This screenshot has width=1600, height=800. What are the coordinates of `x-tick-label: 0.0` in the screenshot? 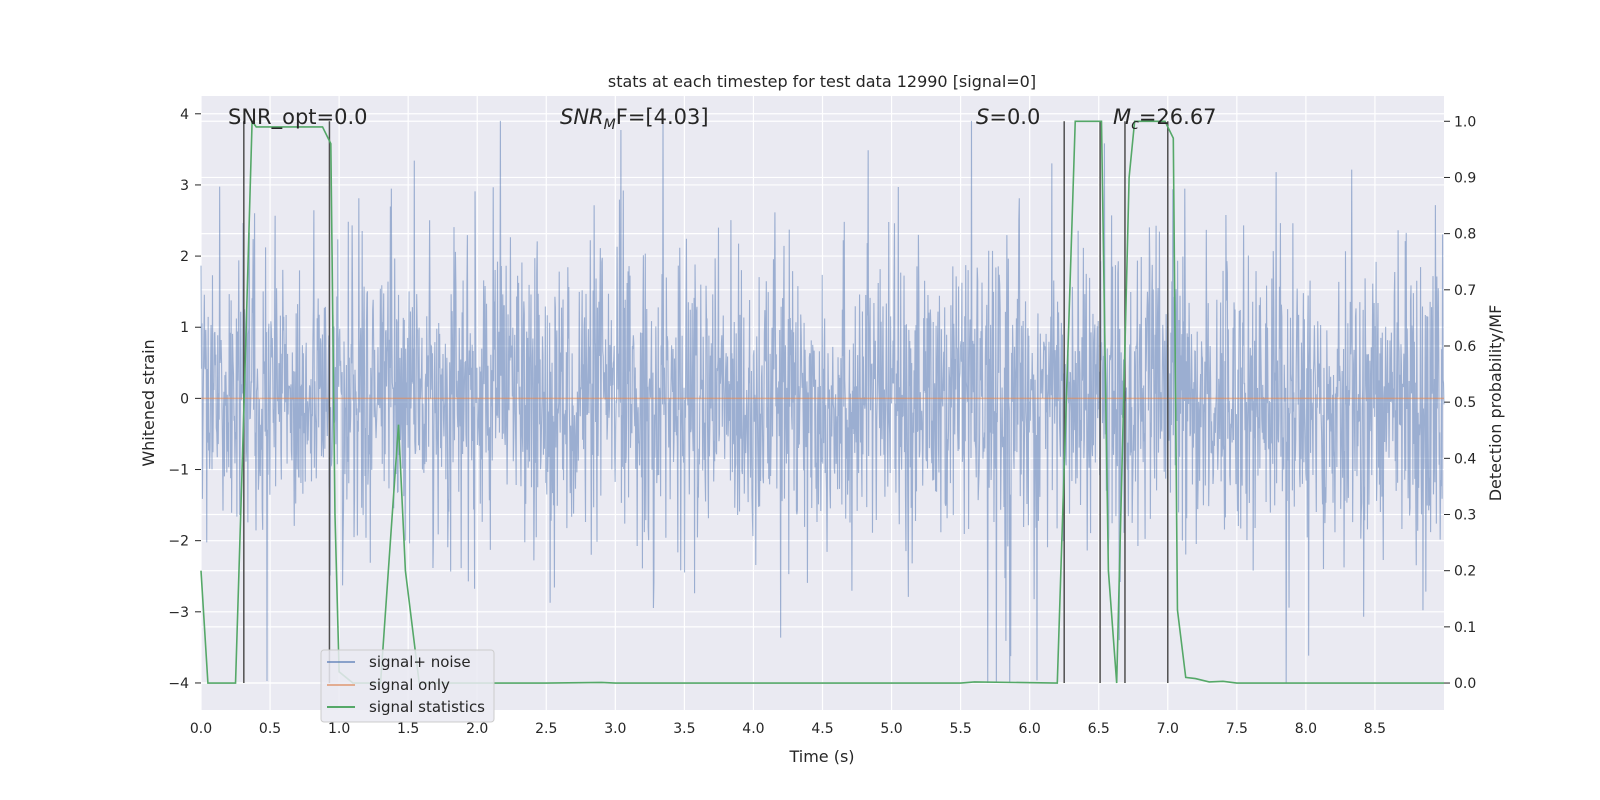 It's located at (201, 729).